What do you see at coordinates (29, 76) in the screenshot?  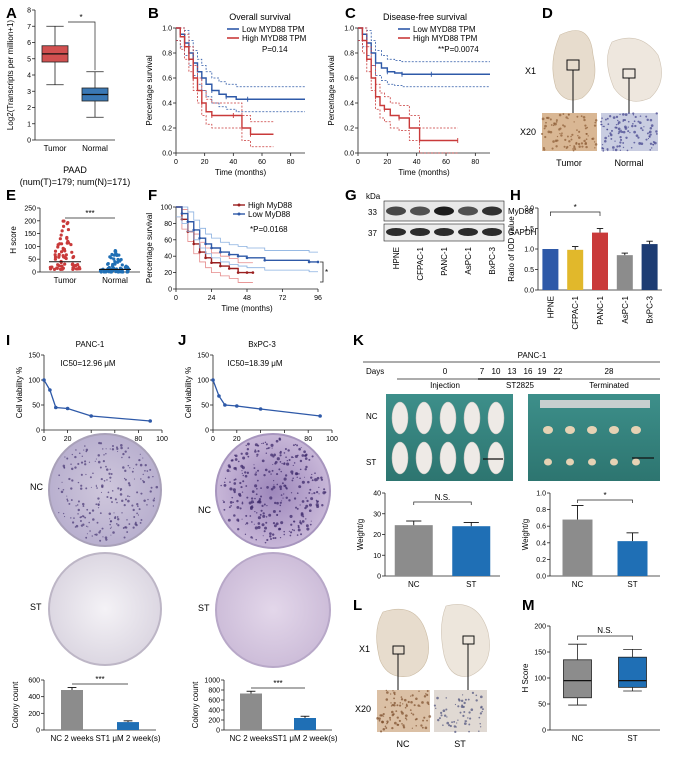 I see `a-ytick-label: 4` at bounding box center [29, 76].